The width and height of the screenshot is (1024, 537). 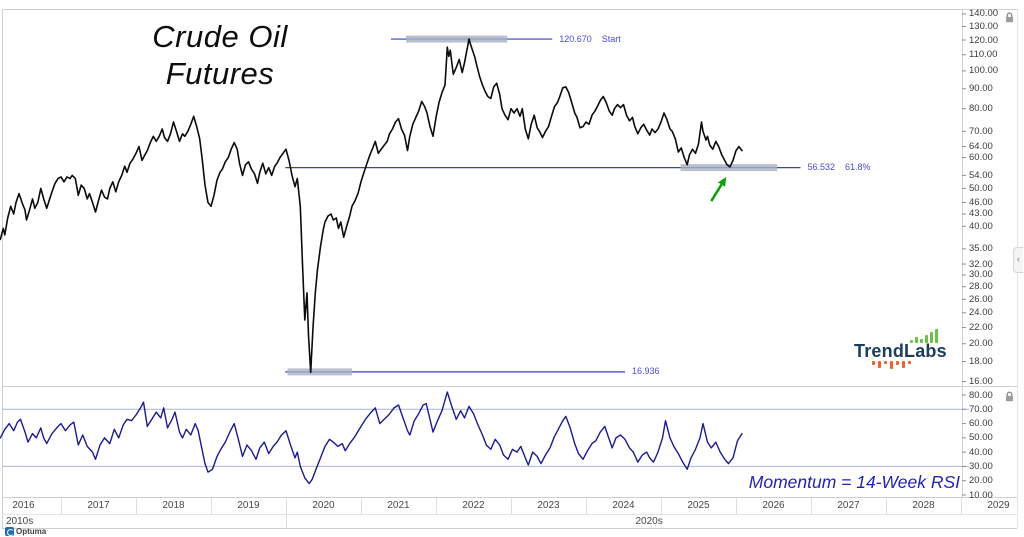 I want to click on year-label: 2023, so click(x=548, y=505).